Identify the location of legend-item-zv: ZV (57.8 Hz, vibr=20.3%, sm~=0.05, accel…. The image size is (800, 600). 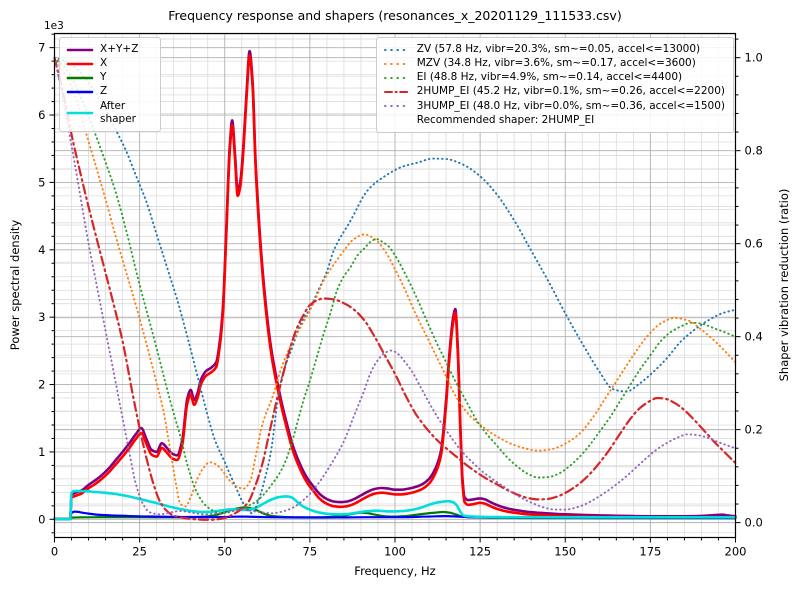
(554, 49).